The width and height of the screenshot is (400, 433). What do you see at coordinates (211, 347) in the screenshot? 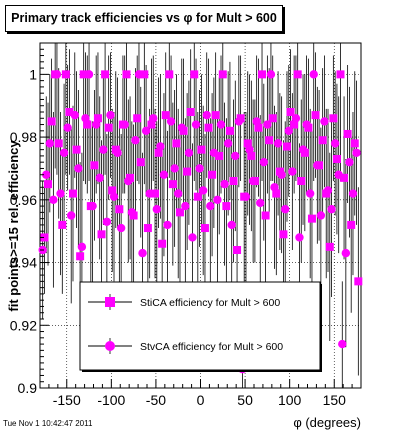
I see `legend-label: StvCA efficiency for Mult > 600` at bounding box center [211, 347].